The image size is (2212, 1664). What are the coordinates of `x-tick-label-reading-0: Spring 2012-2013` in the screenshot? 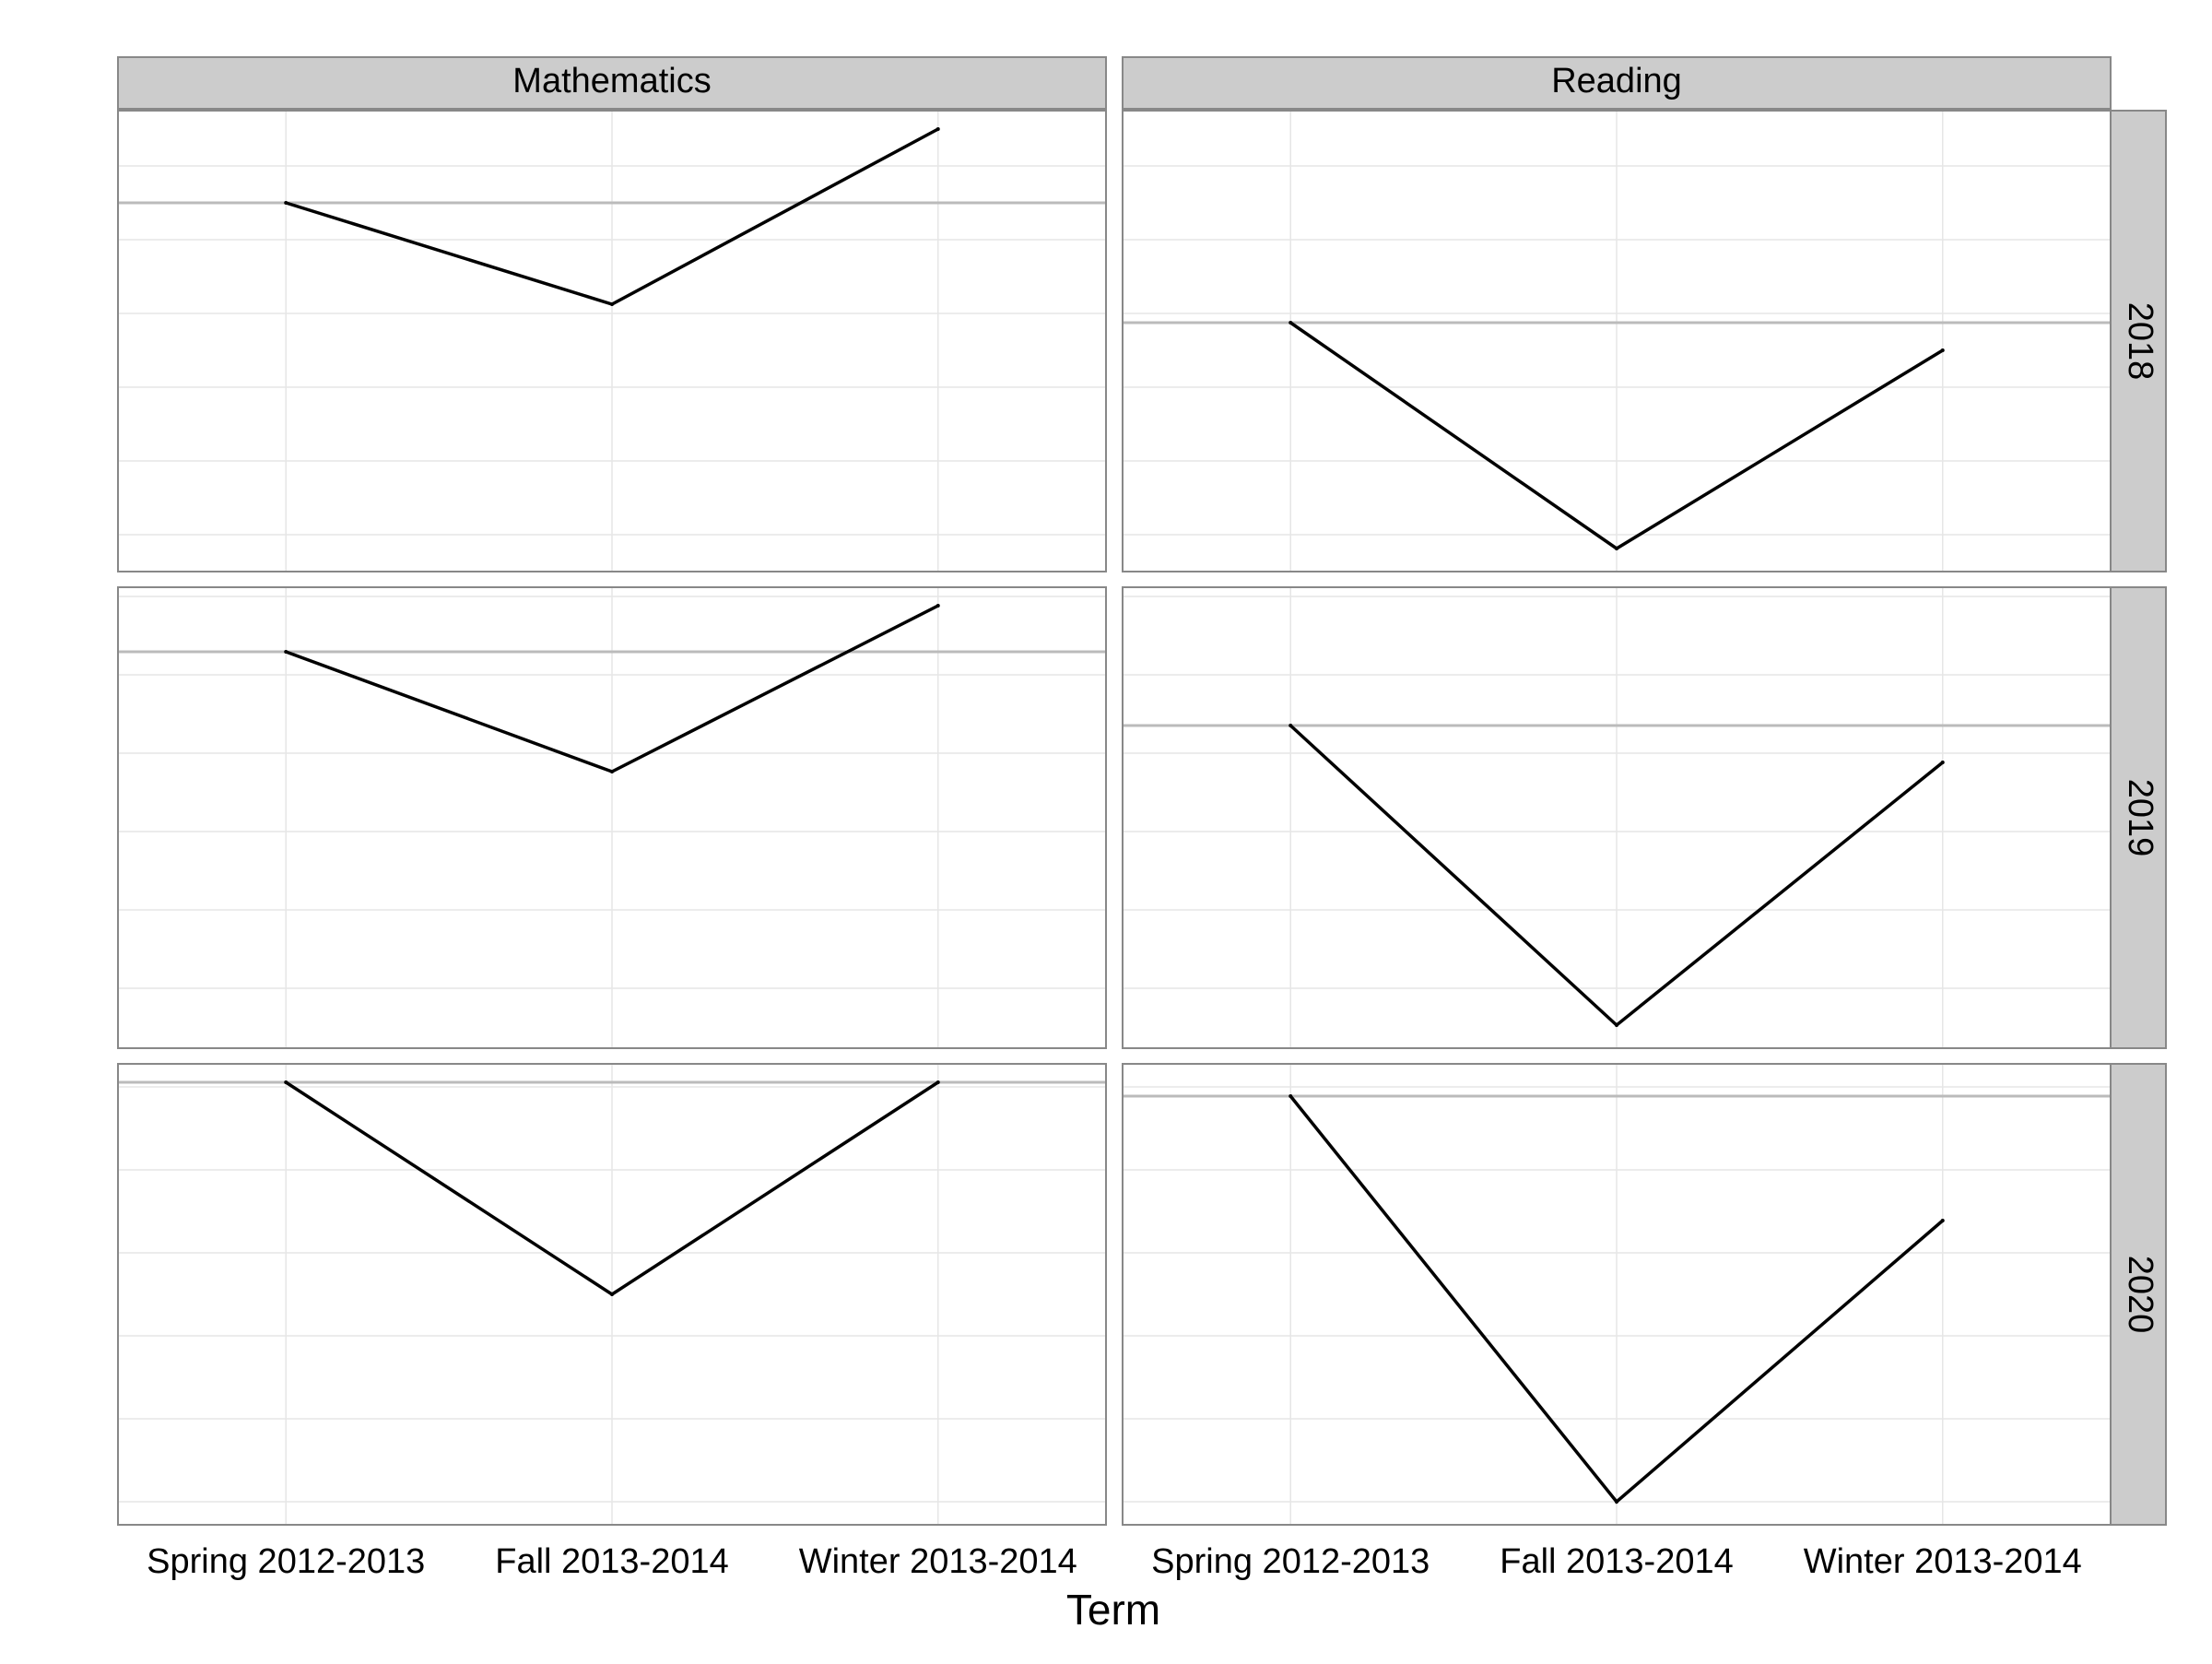 It's located at (1290, 1561).